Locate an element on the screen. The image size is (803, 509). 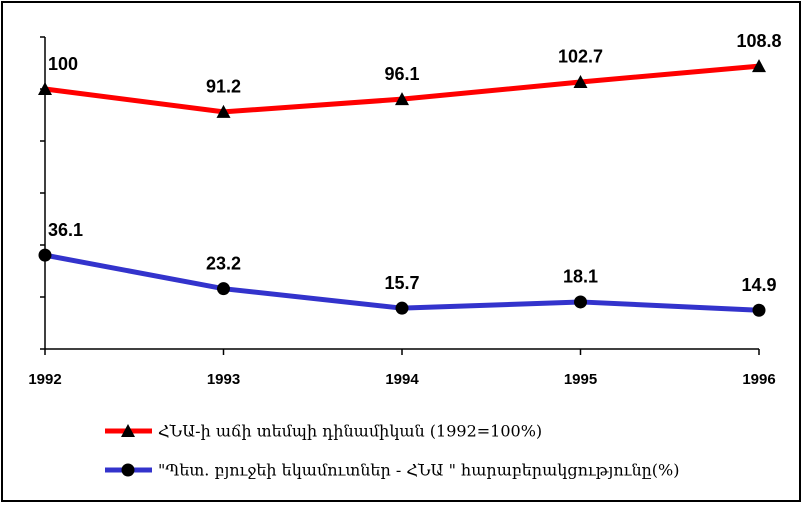
data-label: 14.9 is located at coordinates (758, 285).